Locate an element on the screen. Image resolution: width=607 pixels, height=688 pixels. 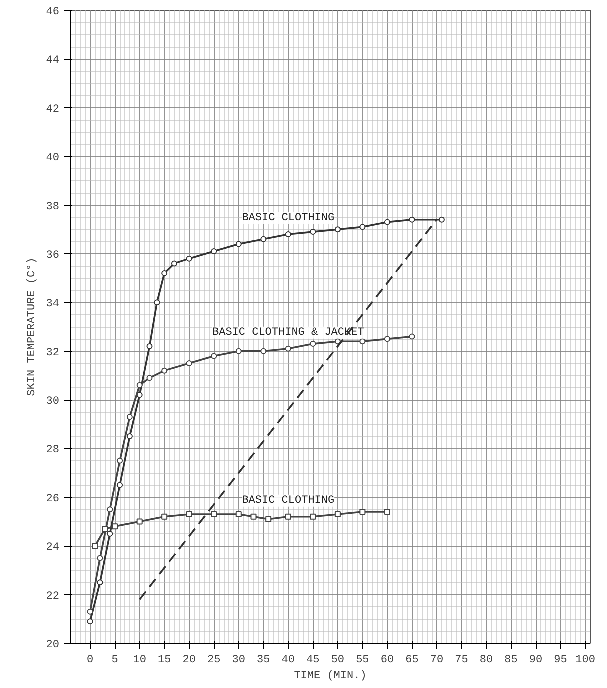
x-tick-label: 65 is located at coordinates (412, 660).